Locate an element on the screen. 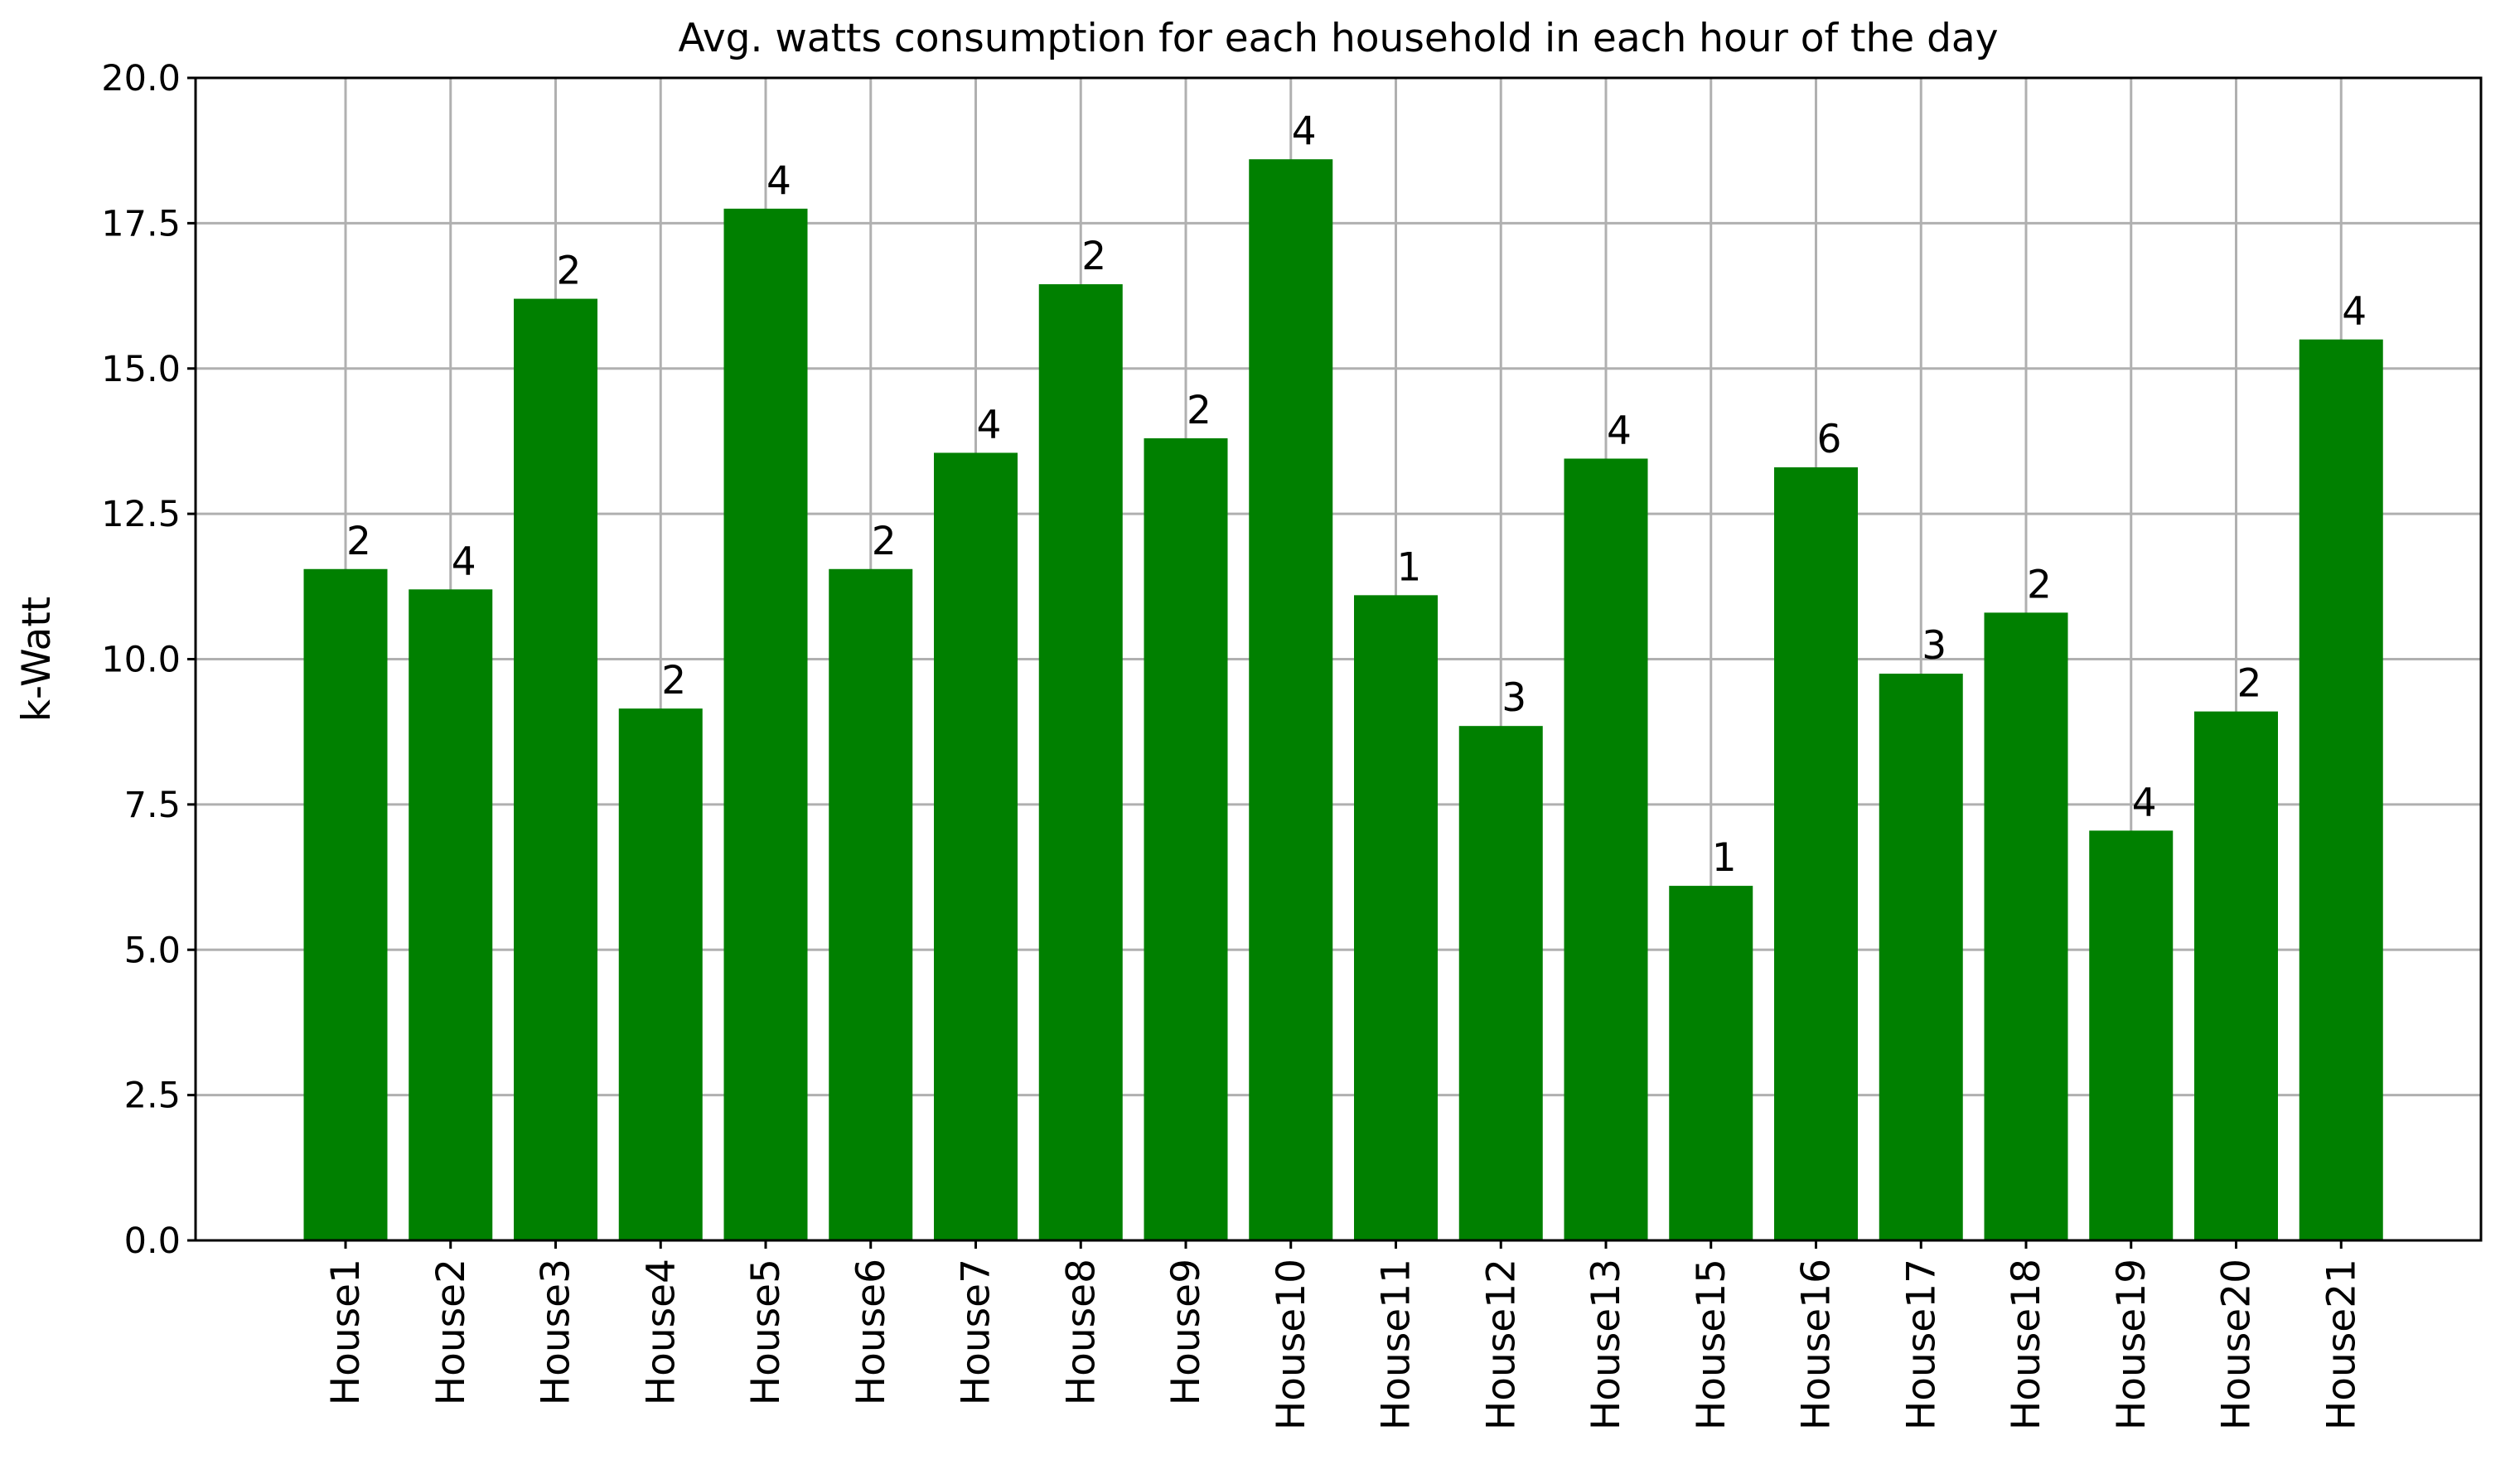 The image size is (2505, 1484). x-tick-label: House3 is located at coordinates (556, 1332).